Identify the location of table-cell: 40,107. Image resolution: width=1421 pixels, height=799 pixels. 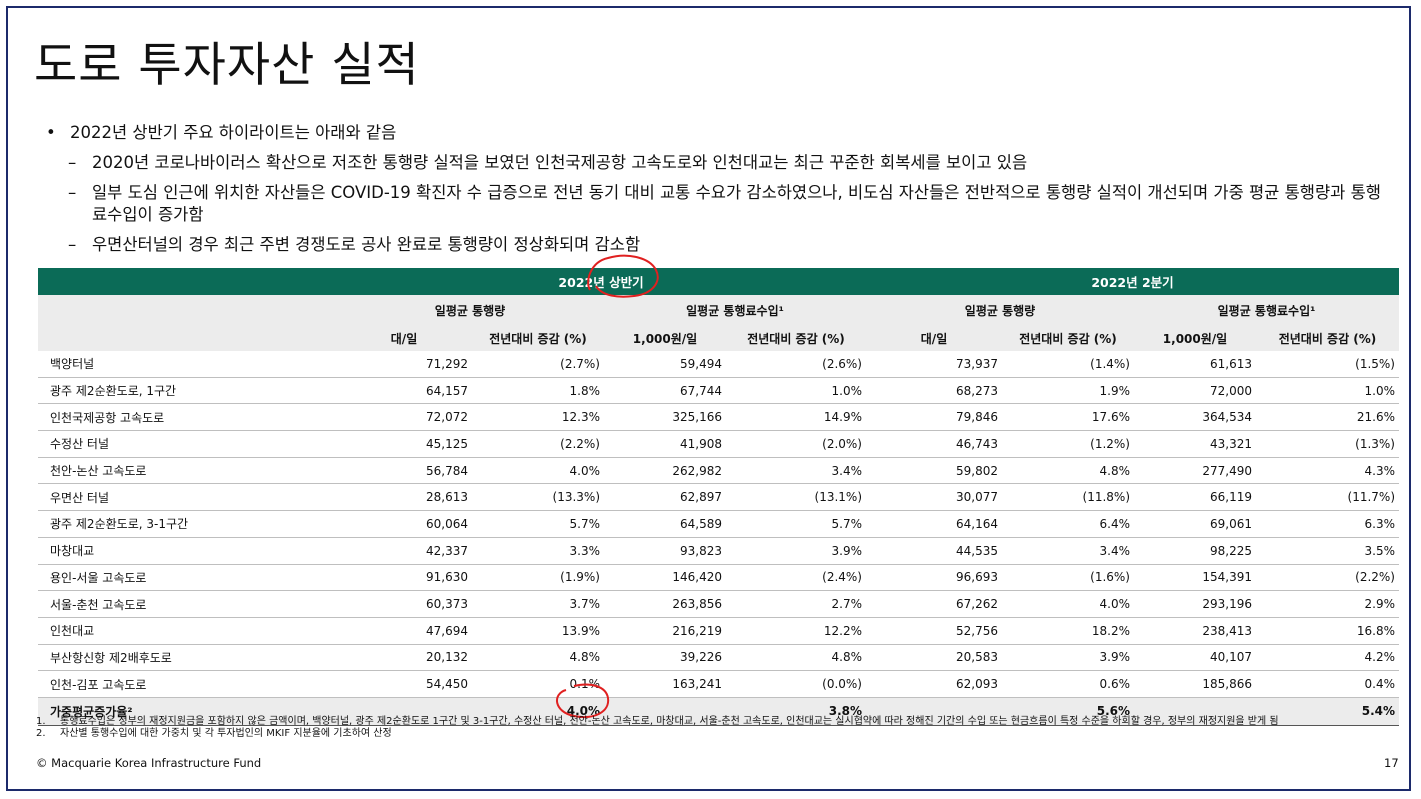
(1195, 658).